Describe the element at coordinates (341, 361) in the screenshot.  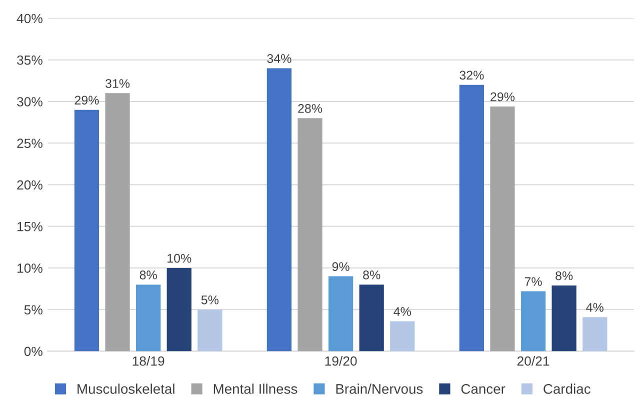
I see `x-tick-label: 19/20` at that location.